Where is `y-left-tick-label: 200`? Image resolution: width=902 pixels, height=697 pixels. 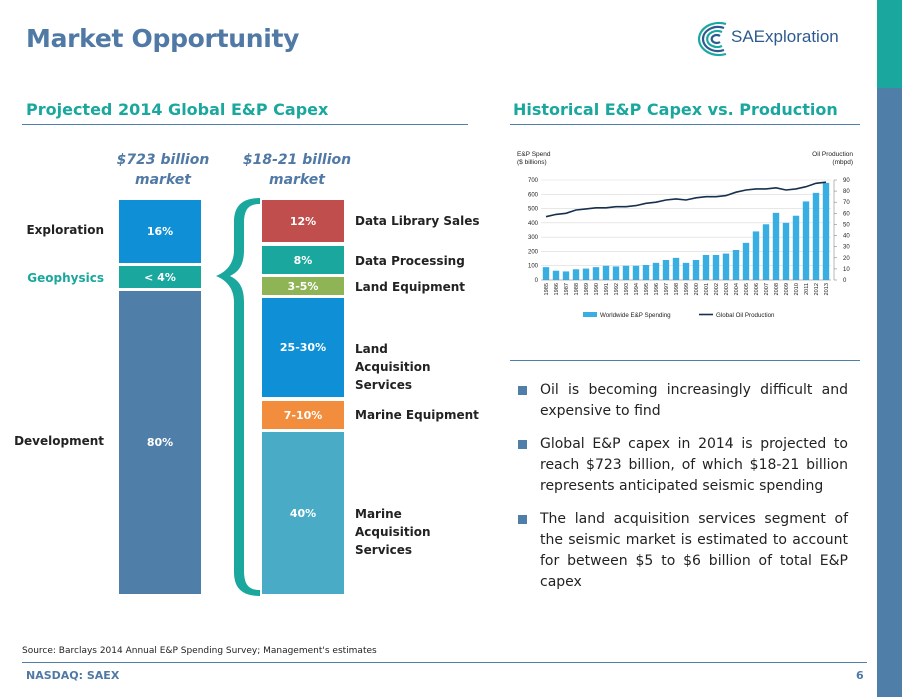 y-left-tick-label: 200 is located at coordinates (533, 252).